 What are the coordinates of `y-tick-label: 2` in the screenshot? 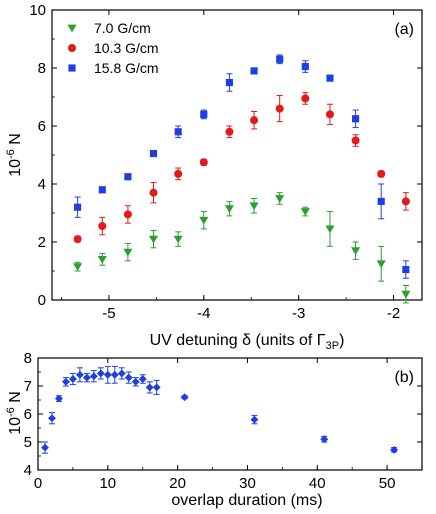 It's located at (42, 242).